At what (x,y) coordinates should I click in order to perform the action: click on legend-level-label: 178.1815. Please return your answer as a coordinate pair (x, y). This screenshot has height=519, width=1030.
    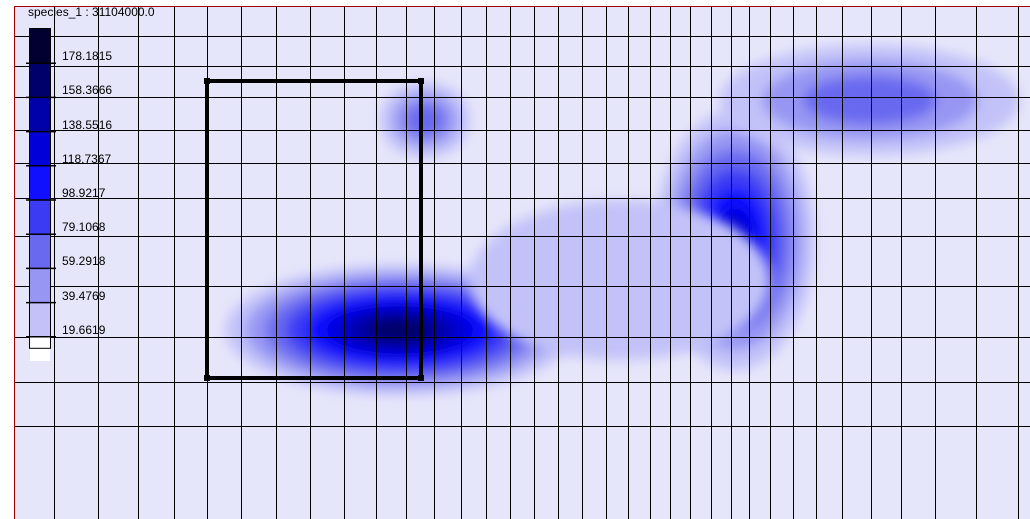
    Looking at the image, I should click on (87, 56).